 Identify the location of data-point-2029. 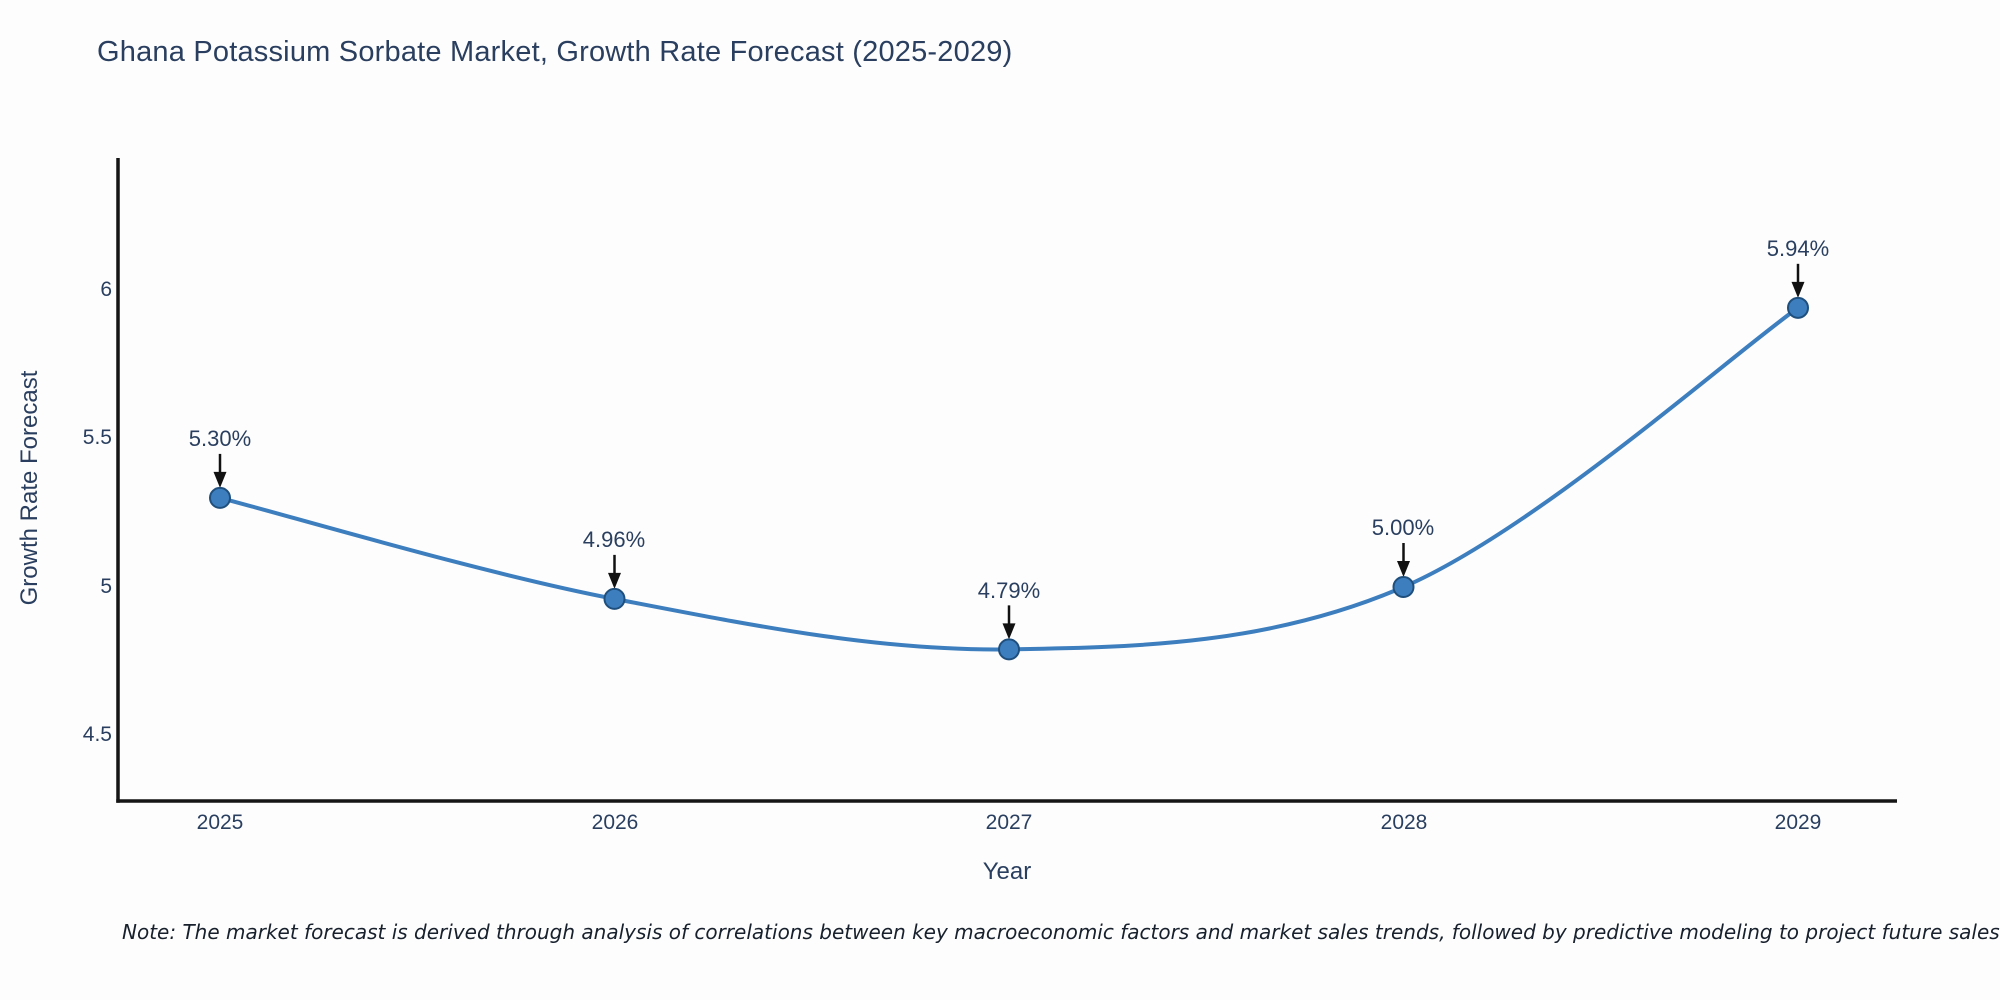
(1798, 307).